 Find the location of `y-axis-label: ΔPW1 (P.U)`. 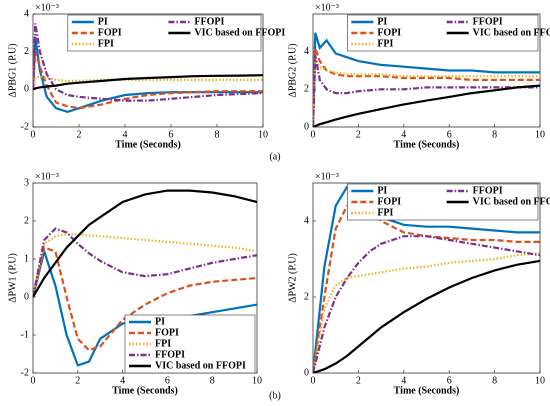

y-axis-label: ΔPW1 (P.U) is located at coordinates (12, 278).